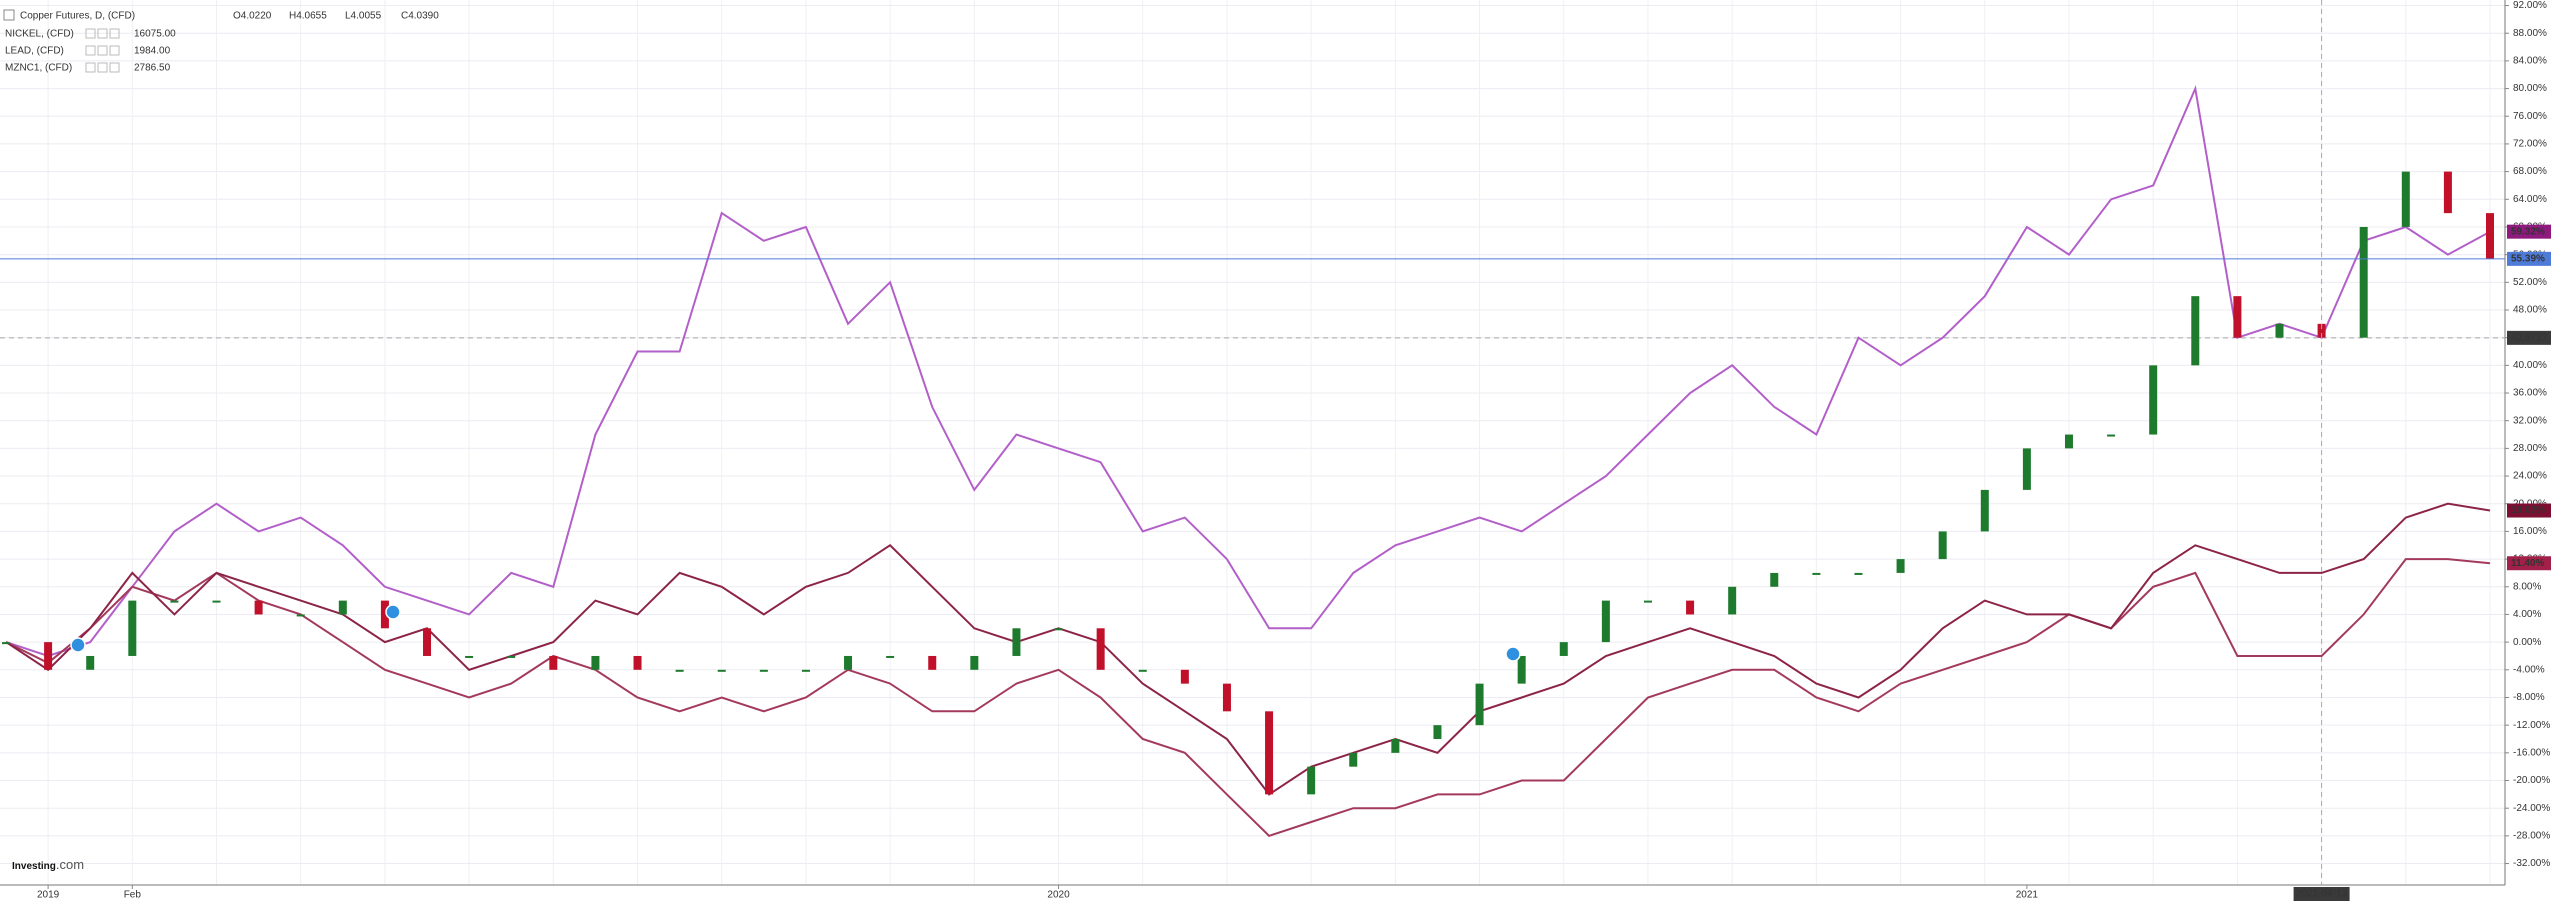  What do you see at coordinates (2531, 836) in the screenshot?
I see `y-tick-label: -28.00%` at bounding box center [2531, 836].